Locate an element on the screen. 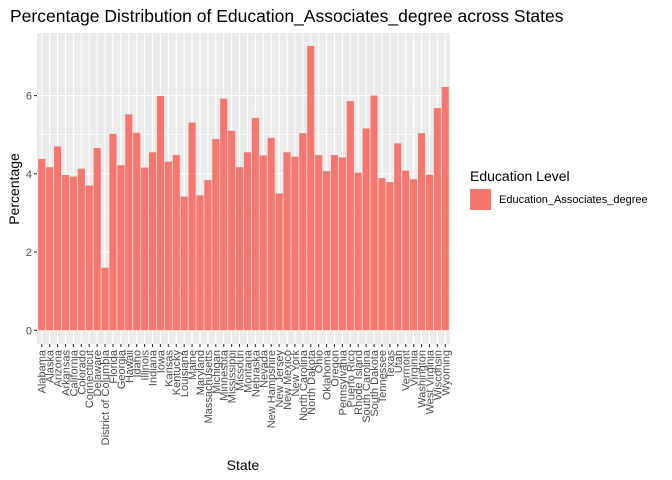 Image resolution: width=672 pixels, height=480 pixels. x-tick-label: Virginia is located at coordinates (415, 367).